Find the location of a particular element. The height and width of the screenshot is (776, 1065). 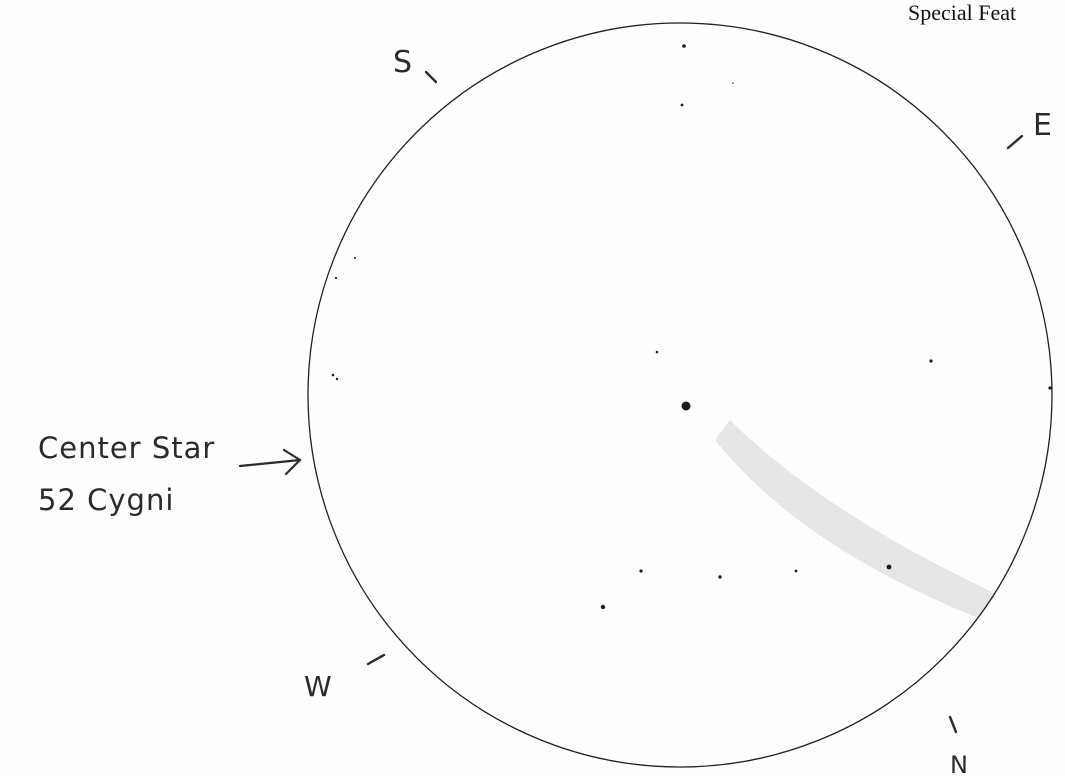

annotation-line1: Center Star is located at coordinates (126, 448).